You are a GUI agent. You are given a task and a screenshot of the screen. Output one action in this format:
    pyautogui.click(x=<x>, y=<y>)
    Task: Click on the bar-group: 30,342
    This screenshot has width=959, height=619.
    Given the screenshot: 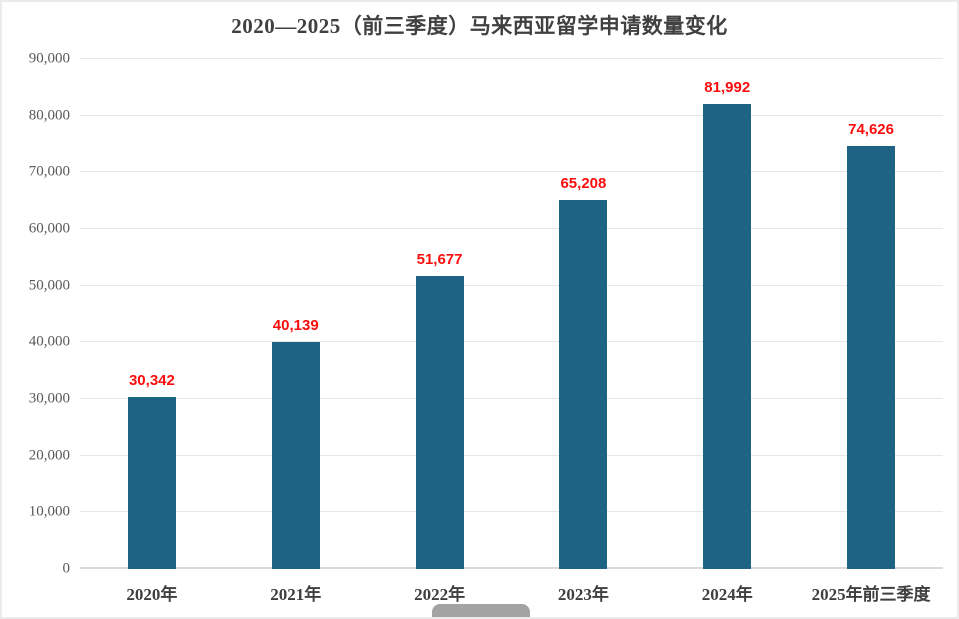 What is the action you would take?
    pyautogui.click(x=152, y=314)
    